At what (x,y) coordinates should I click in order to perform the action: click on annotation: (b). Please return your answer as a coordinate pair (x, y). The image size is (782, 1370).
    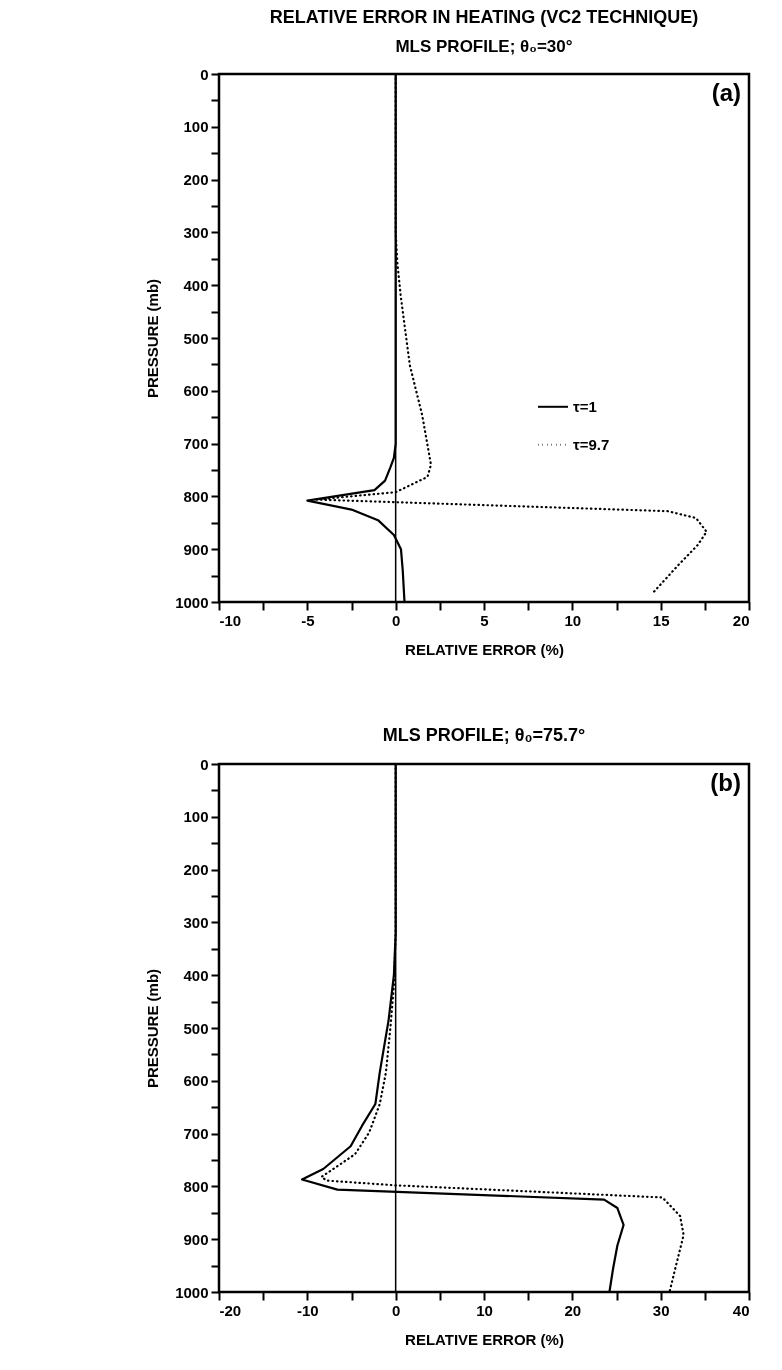
    Looking at the image, I should click on (725, 782).